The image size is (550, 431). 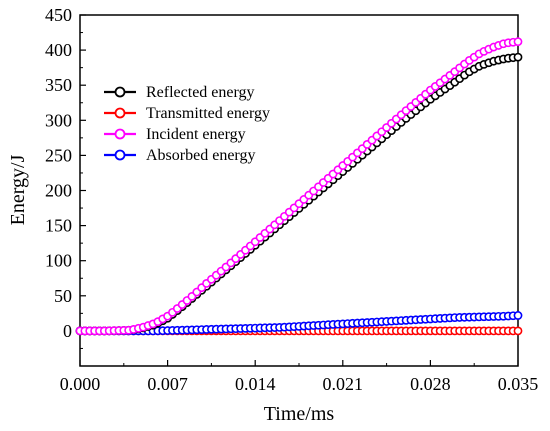 What do you see at coordinates (58, 155) in the screenshot?
I see `y-tick-label: 250` at bounding box center [58, 155].